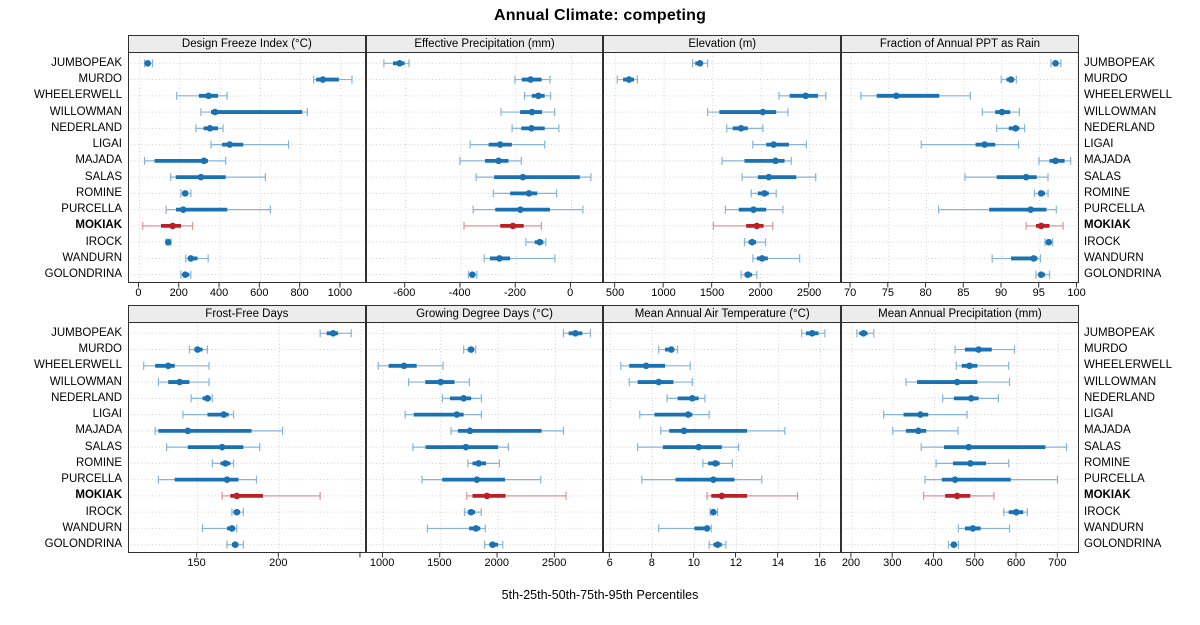 This screenshot has width=1200, height=625. I want to click on panel-Effective Precipitation (mm), so click(484, 168).